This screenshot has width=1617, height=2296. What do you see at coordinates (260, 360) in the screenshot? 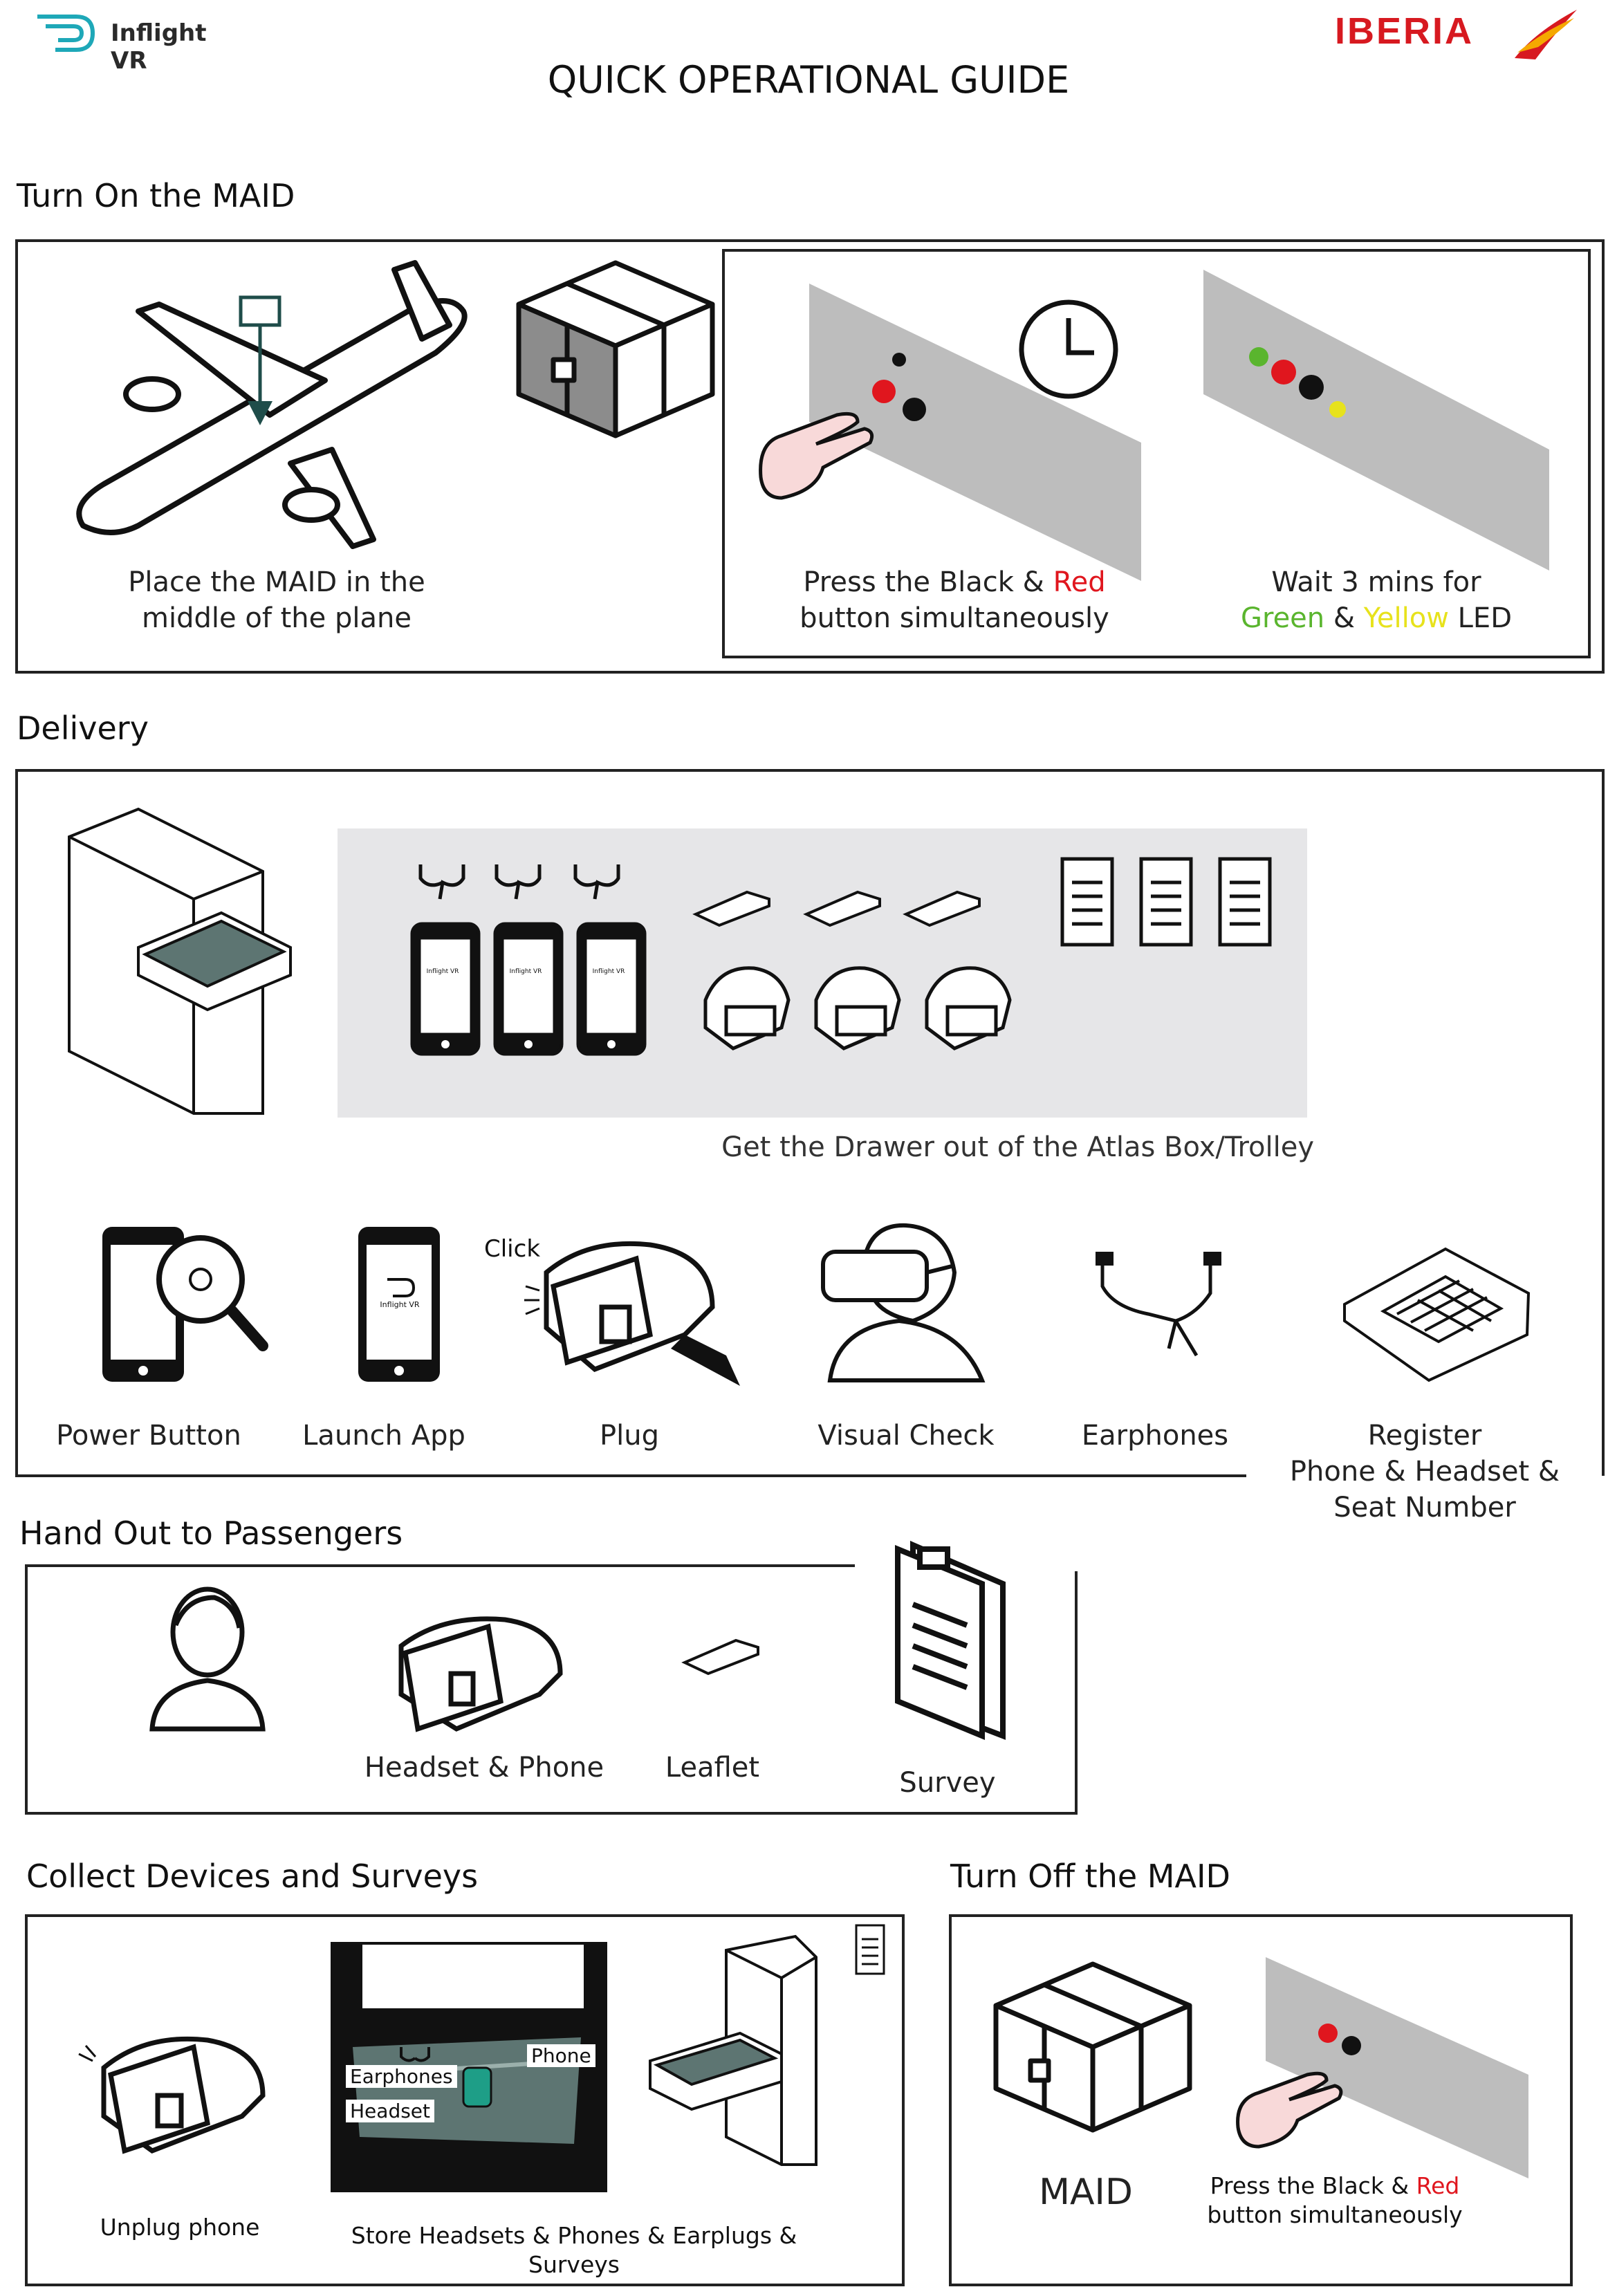
I see `maid-placement-arrow-icon` at bounding box center [260, 360].